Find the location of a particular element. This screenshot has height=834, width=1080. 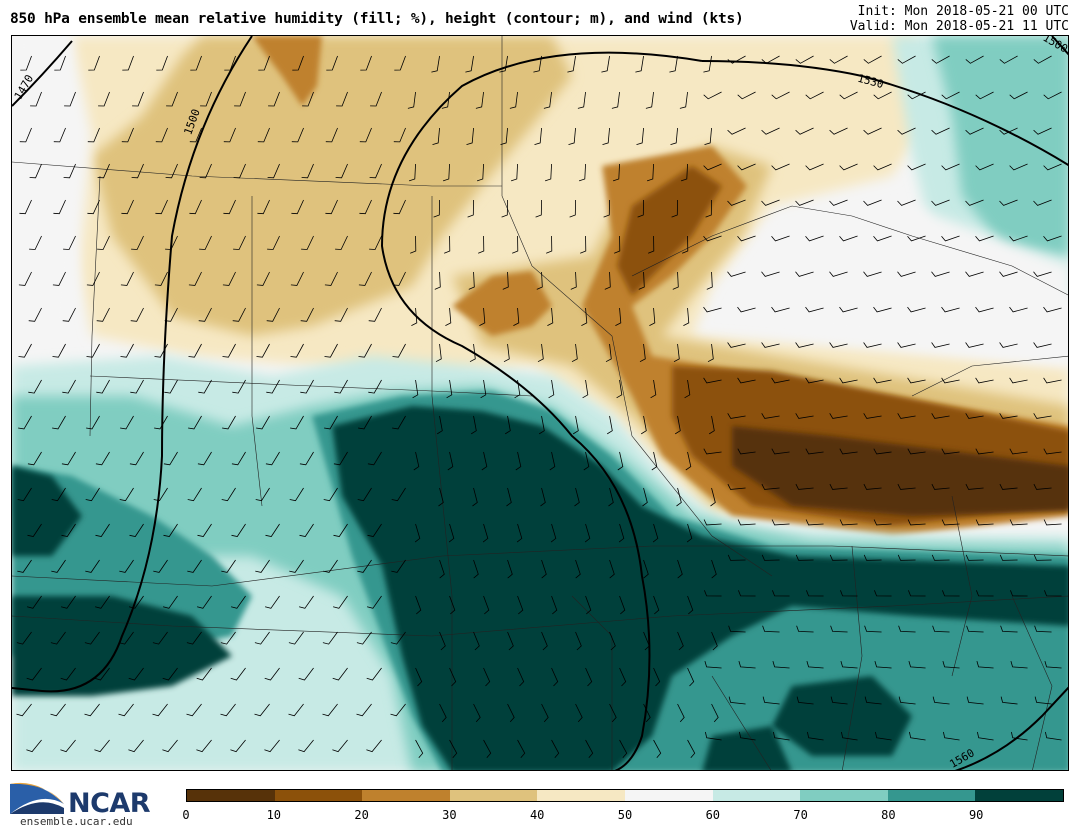

logo-url: ensemble.ucar.edu is located at coordinates (76, 821).